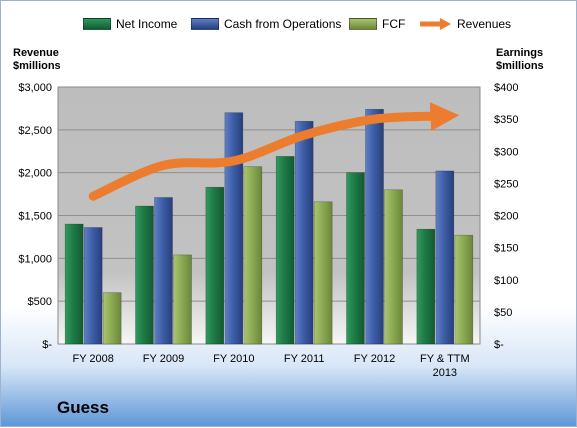 The image size is (577, 428). Describe the element at coordinates (484, 24) in the screenshot. I see `legend-label-revenues: Revenues` at that location.